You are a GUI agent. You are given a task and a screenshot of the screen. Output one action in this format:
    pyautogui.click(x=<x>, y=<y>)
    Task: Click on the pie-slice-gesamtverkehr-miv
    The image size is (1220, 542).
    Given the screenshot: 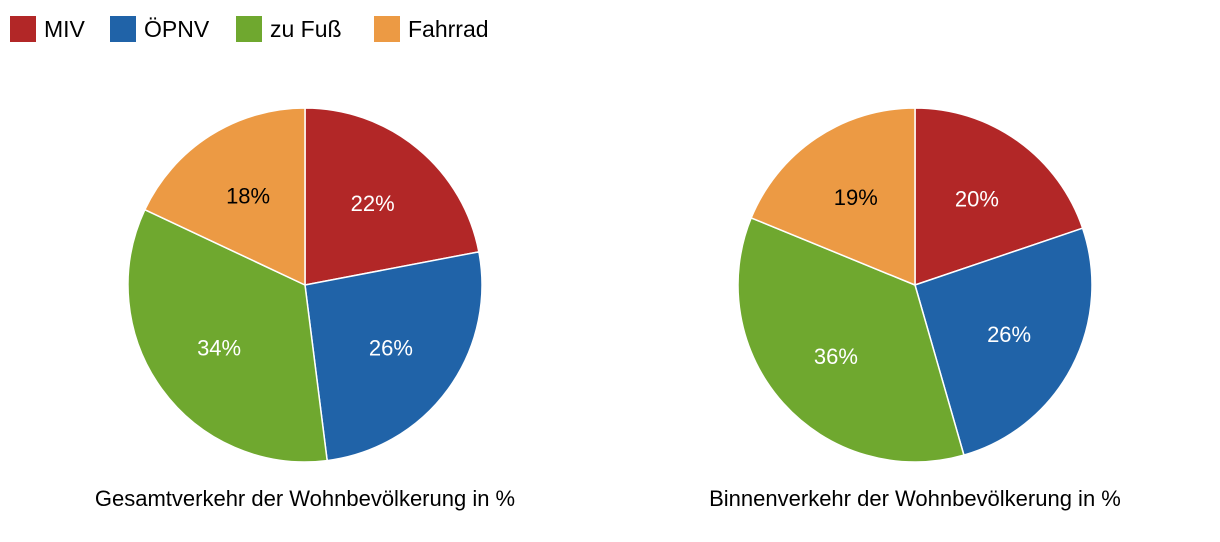 What is the action you would take?
    pyautogui.click(x=392, y=196)
    